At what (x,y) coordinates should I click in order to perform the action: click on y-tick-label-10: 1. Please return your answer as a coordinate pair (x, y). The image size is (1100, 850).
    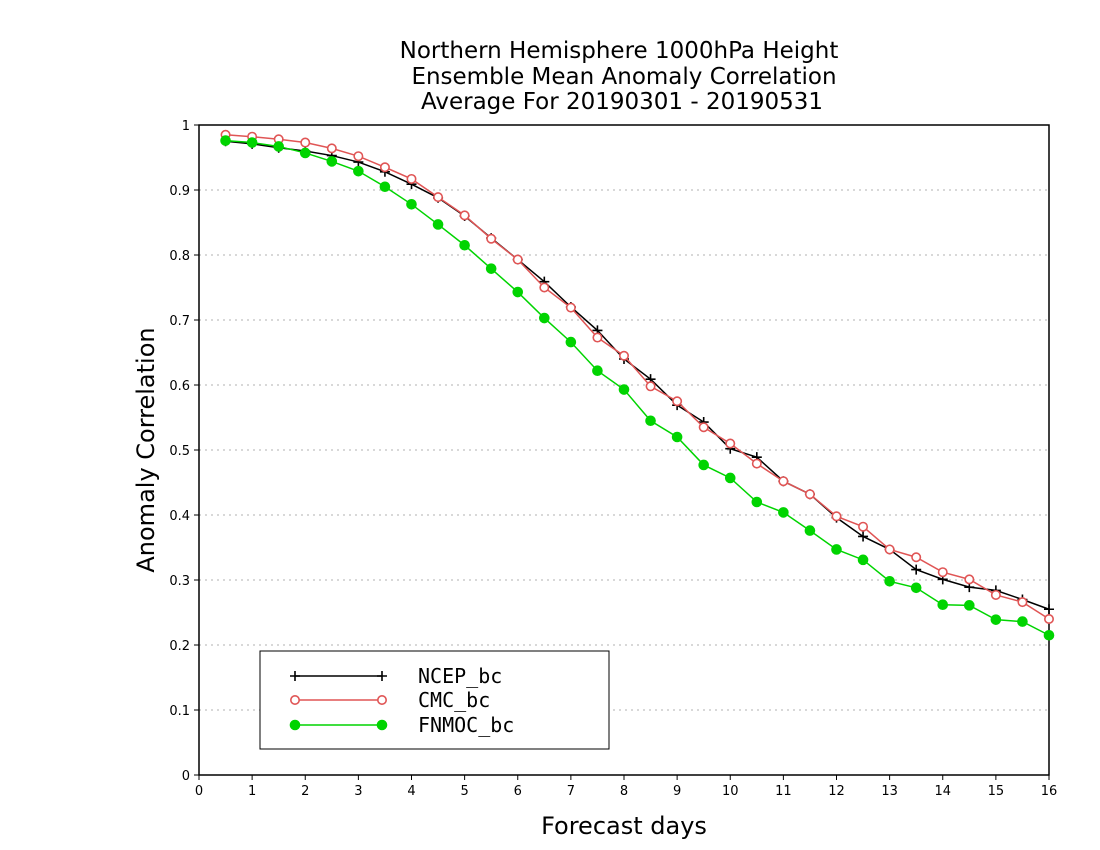
    Looking at the image, I should click on (186, 126).